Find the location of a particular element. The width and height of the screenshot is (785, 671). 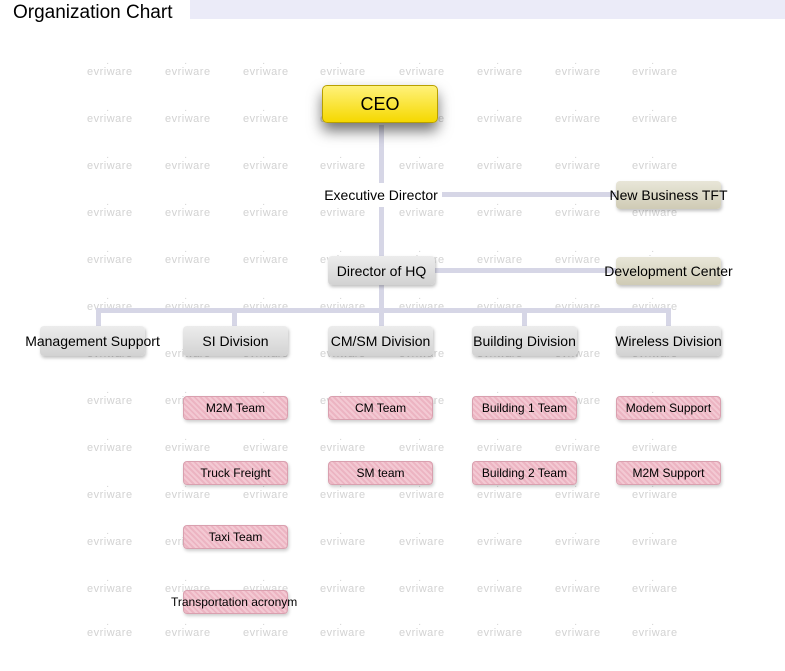

node-team-transportation is located at coordinates (235, 602).